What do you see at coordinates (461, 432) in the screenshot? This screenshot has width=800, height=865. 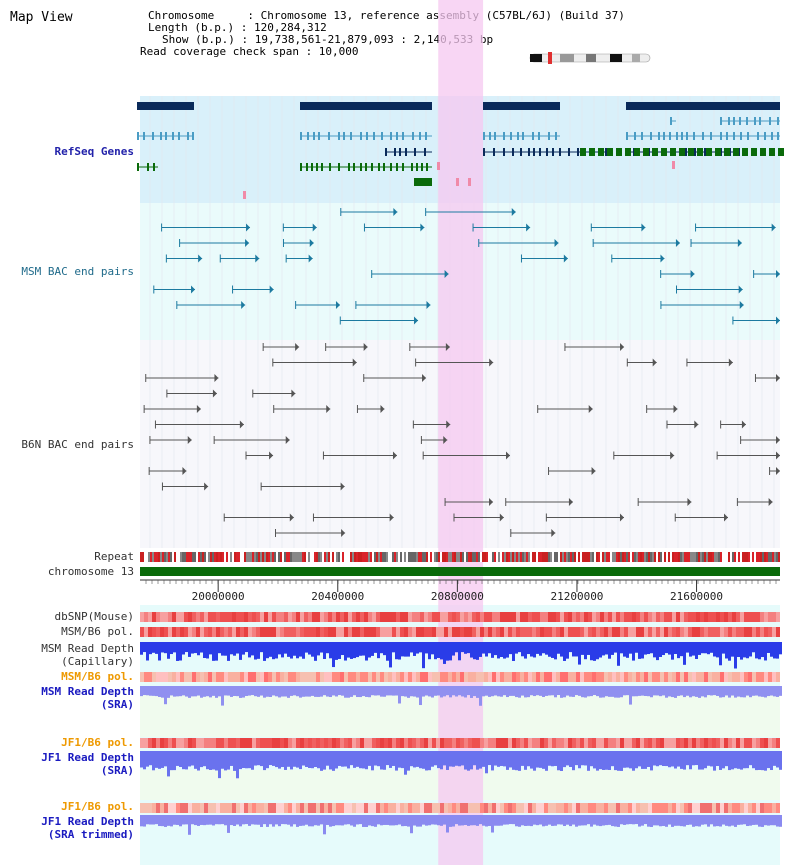 I see `highlight-region` at bounding box center [461, 432].